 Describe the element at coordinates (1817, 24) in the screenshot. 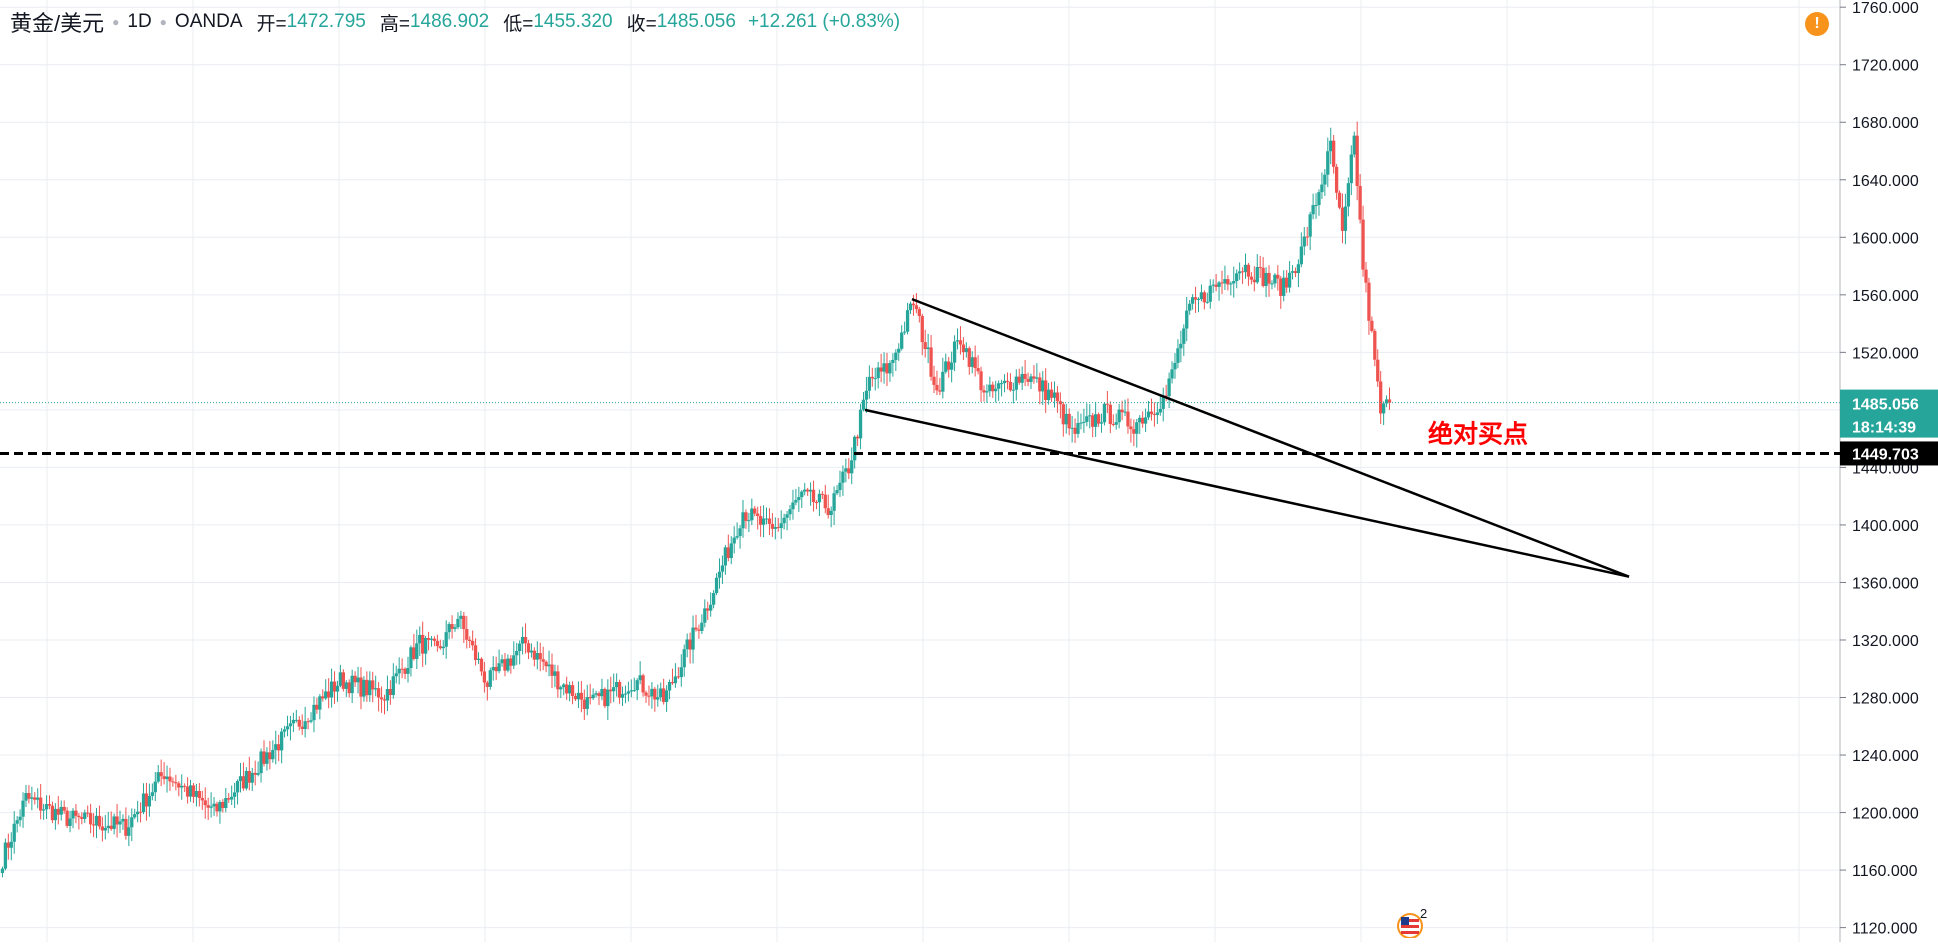

I see `exclamation-icon: !` at that location.